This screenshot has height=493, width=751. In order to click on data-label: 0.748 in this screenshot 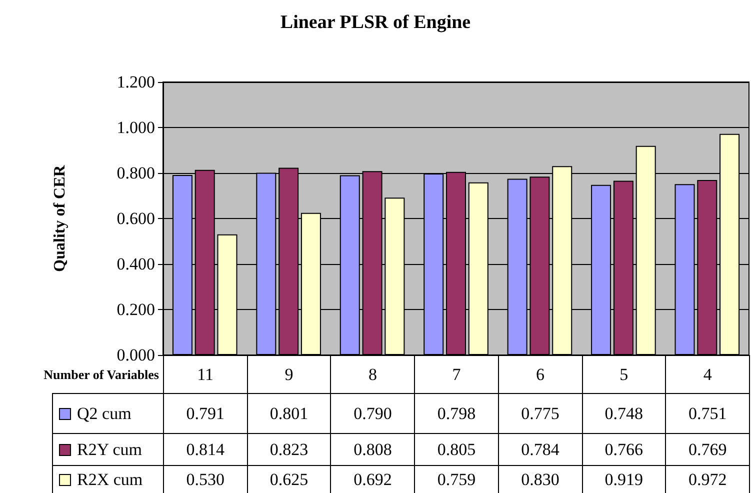, I will do `click(624, 413)`.